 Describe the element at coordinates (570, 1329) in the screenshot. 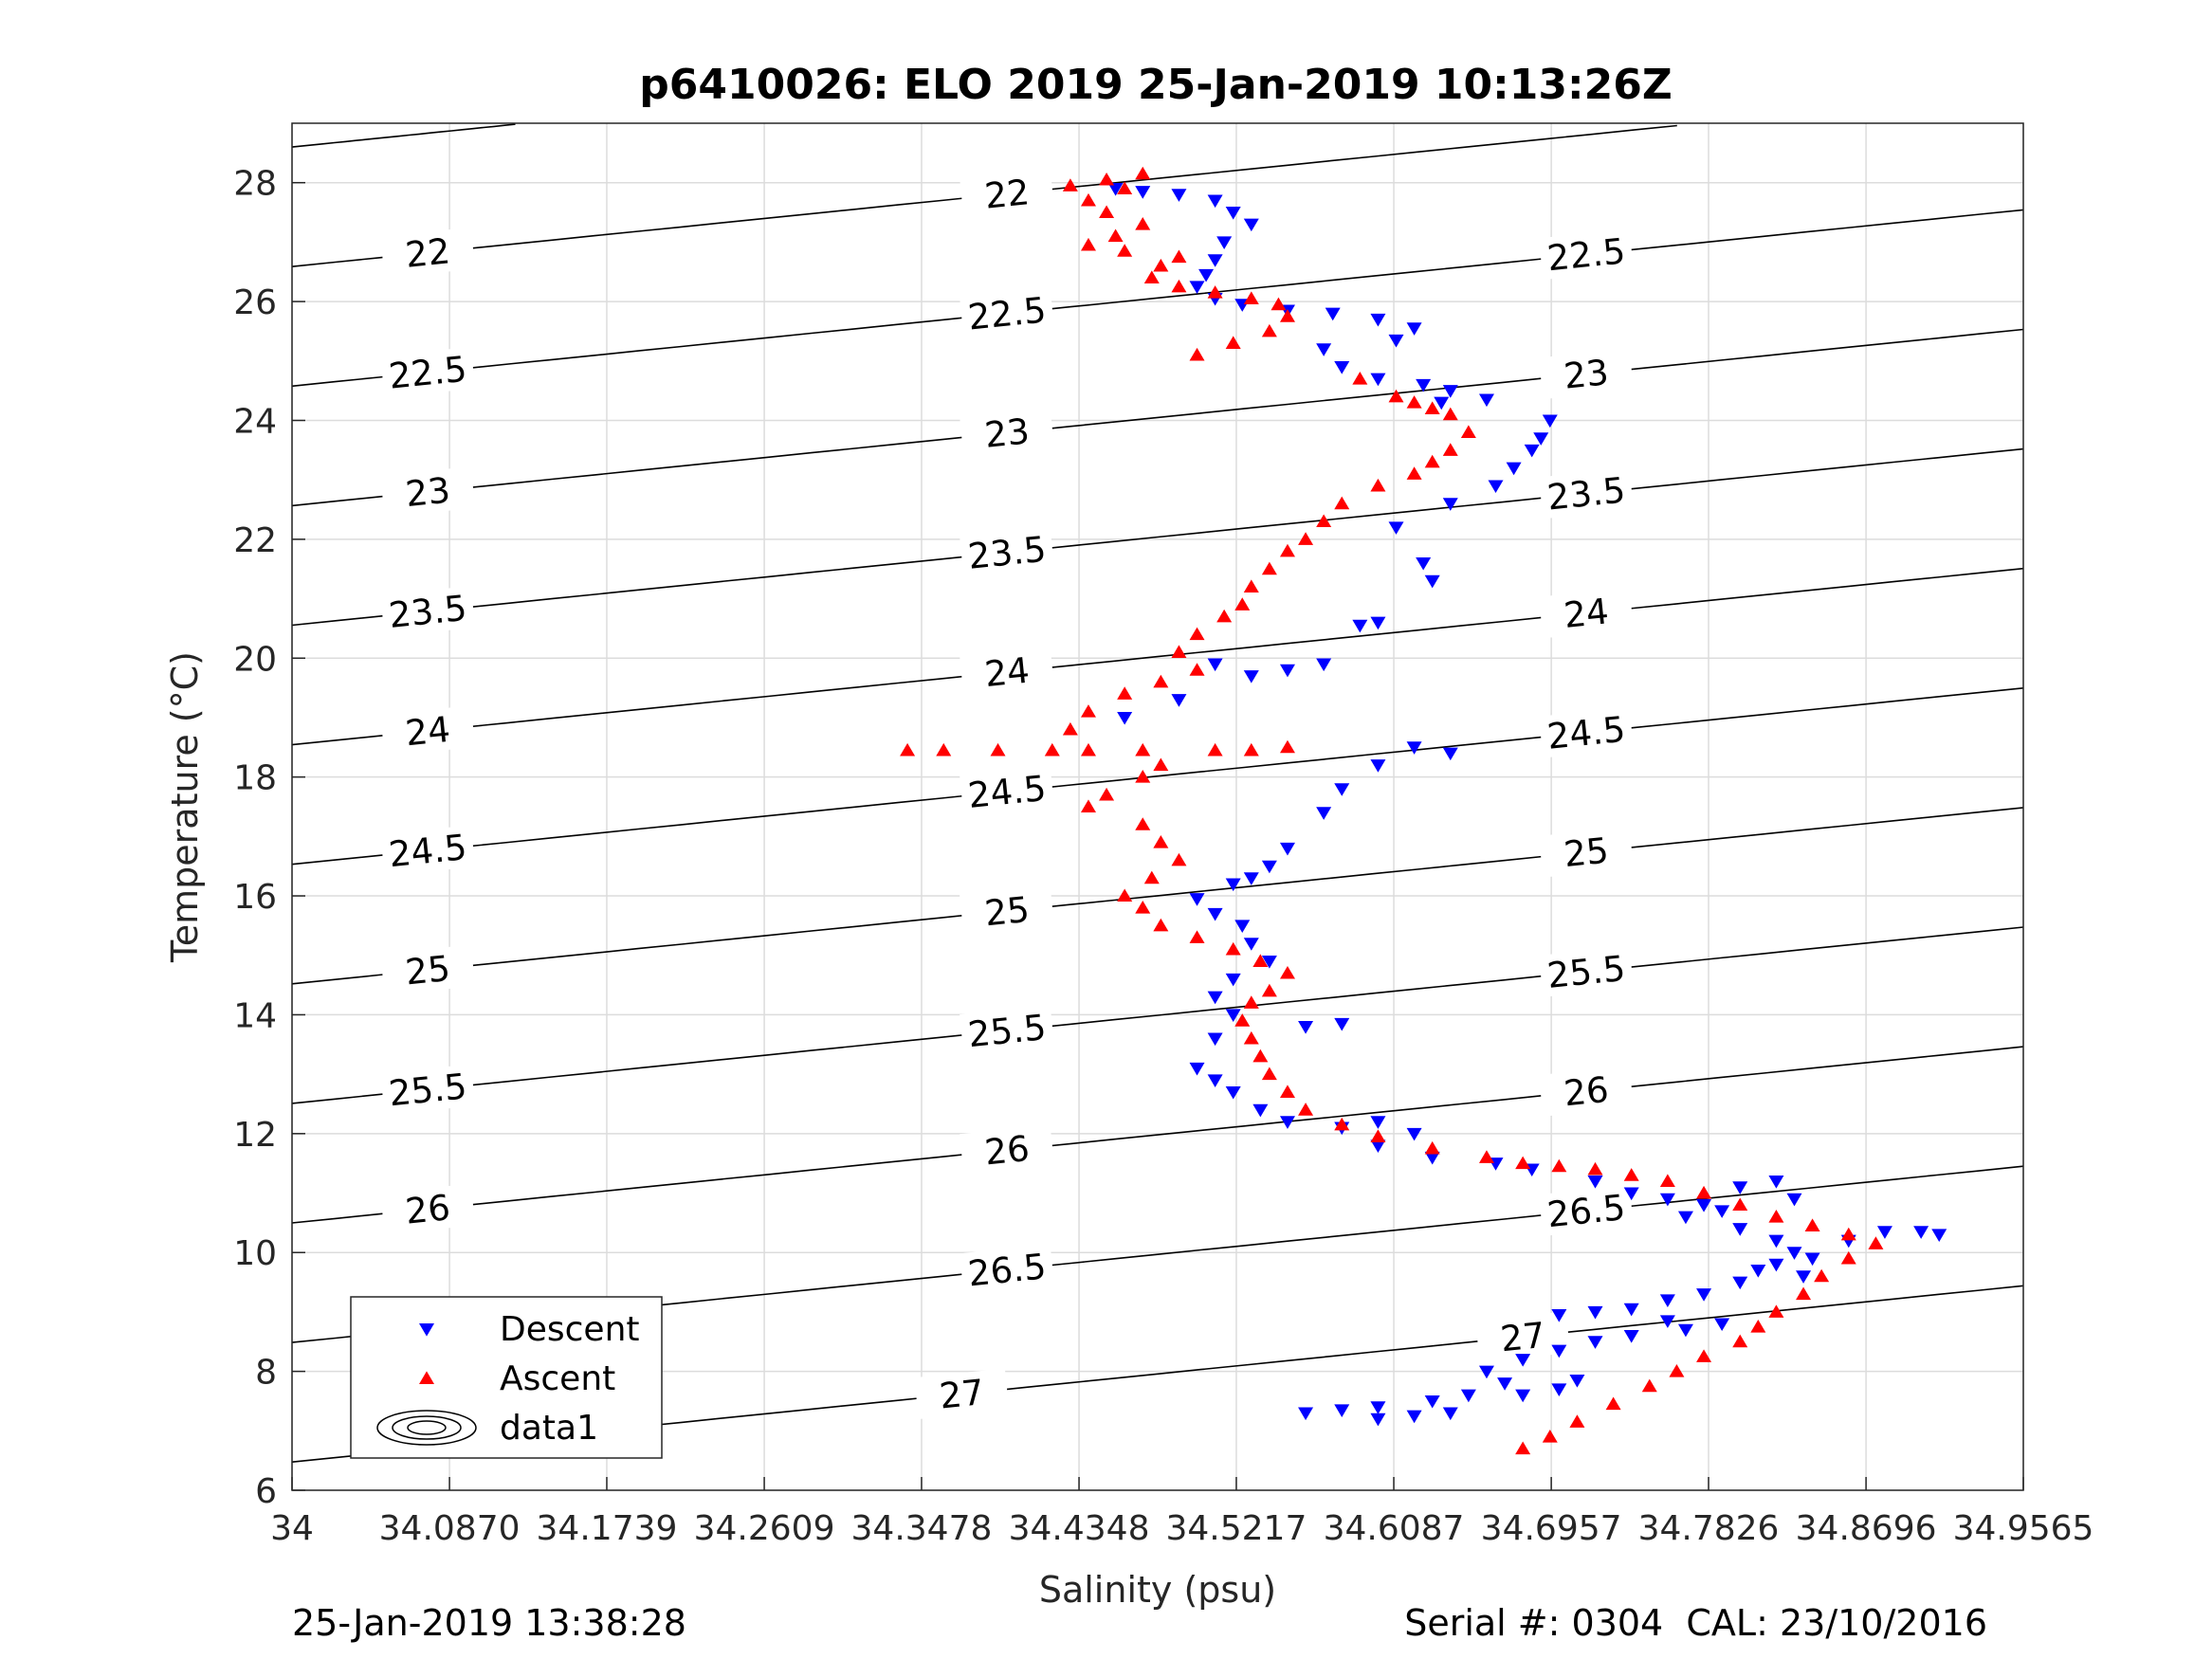

I see `legend-label: Descent` at that location.